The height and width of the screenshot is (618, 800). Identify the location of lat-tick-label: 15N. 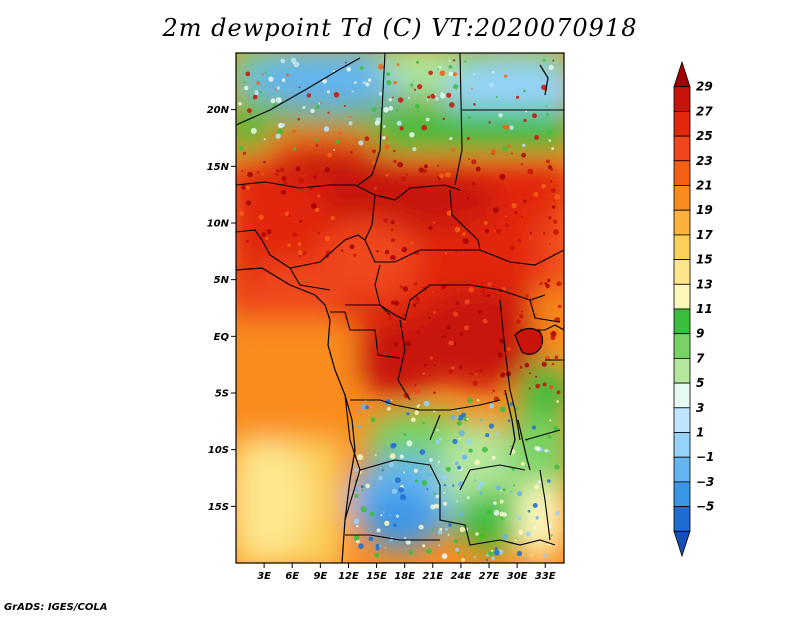
(218, 167).